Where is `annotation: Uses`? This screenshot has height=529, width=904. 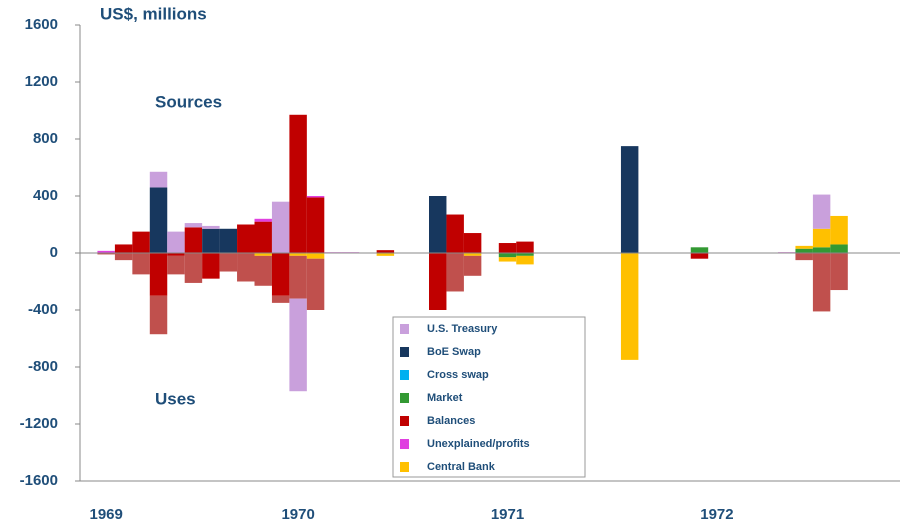
annotation: Uses is located at coordinates (175, 398).